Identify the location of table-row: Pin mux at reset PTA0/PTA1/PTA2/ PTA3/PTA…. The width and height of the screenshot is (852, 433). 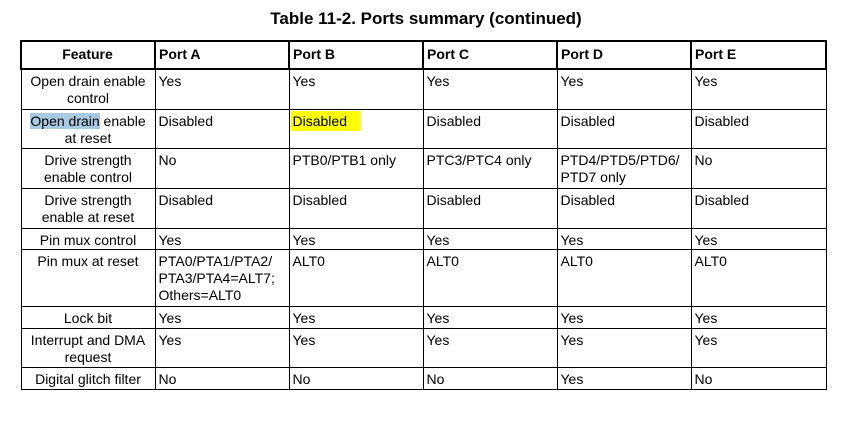
(423, 277).